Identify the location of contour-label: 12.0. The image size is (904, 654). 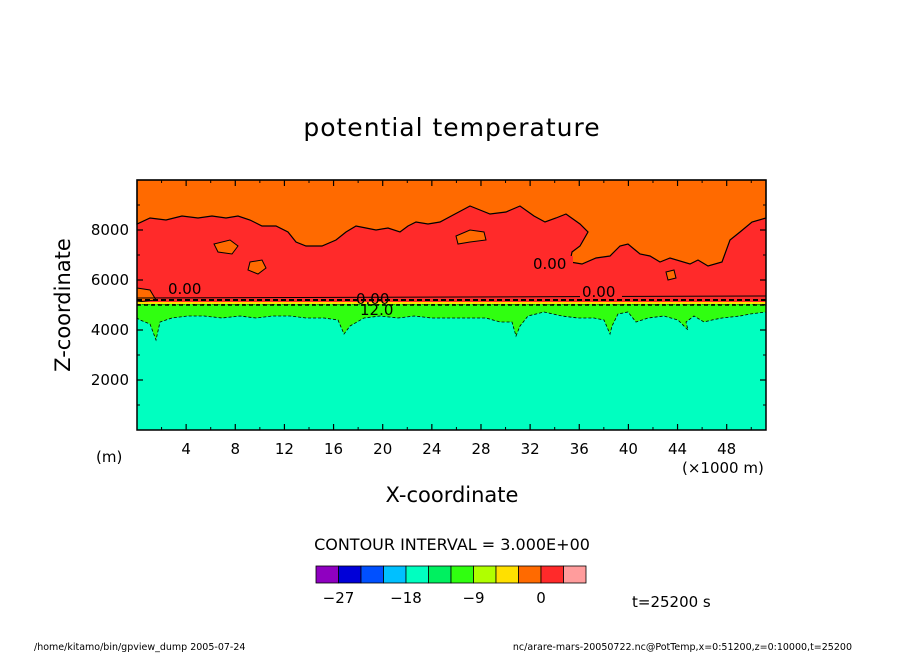
(376, 310).